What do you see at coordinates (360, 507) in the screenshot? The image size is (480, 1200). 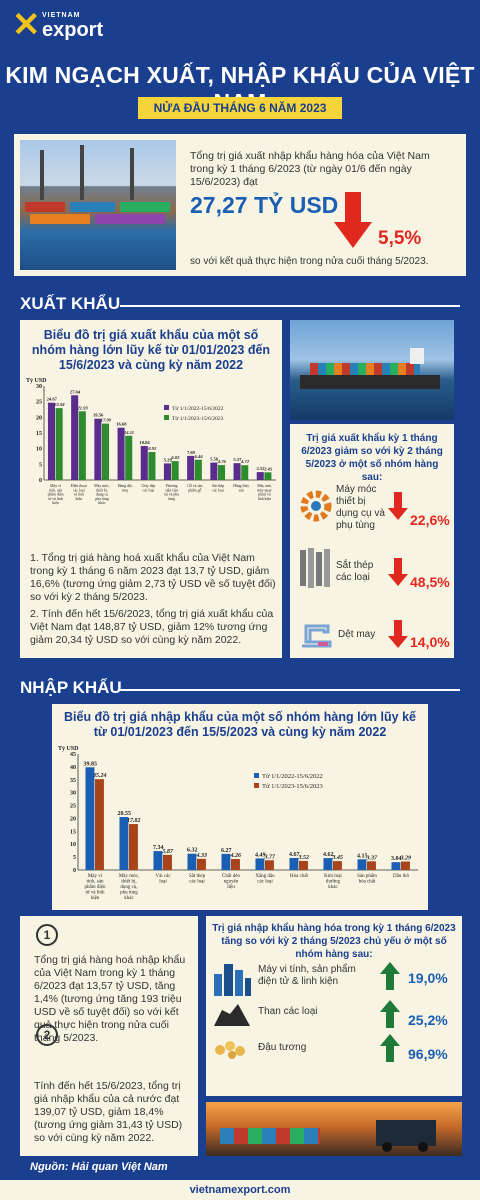 I see `export-item-label: Máy móc thiết bị dụng cụ và phụ tùng` at bounding box center [360, 507].